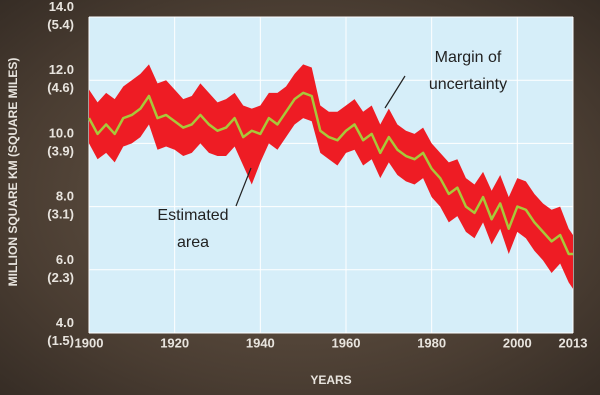 The width and height of the screenshot is (600, 395). What do you see at coordinates (330, 380) in the screenshot?
I see `x-axis-title: YEARS` at bounding box center [330, 380].